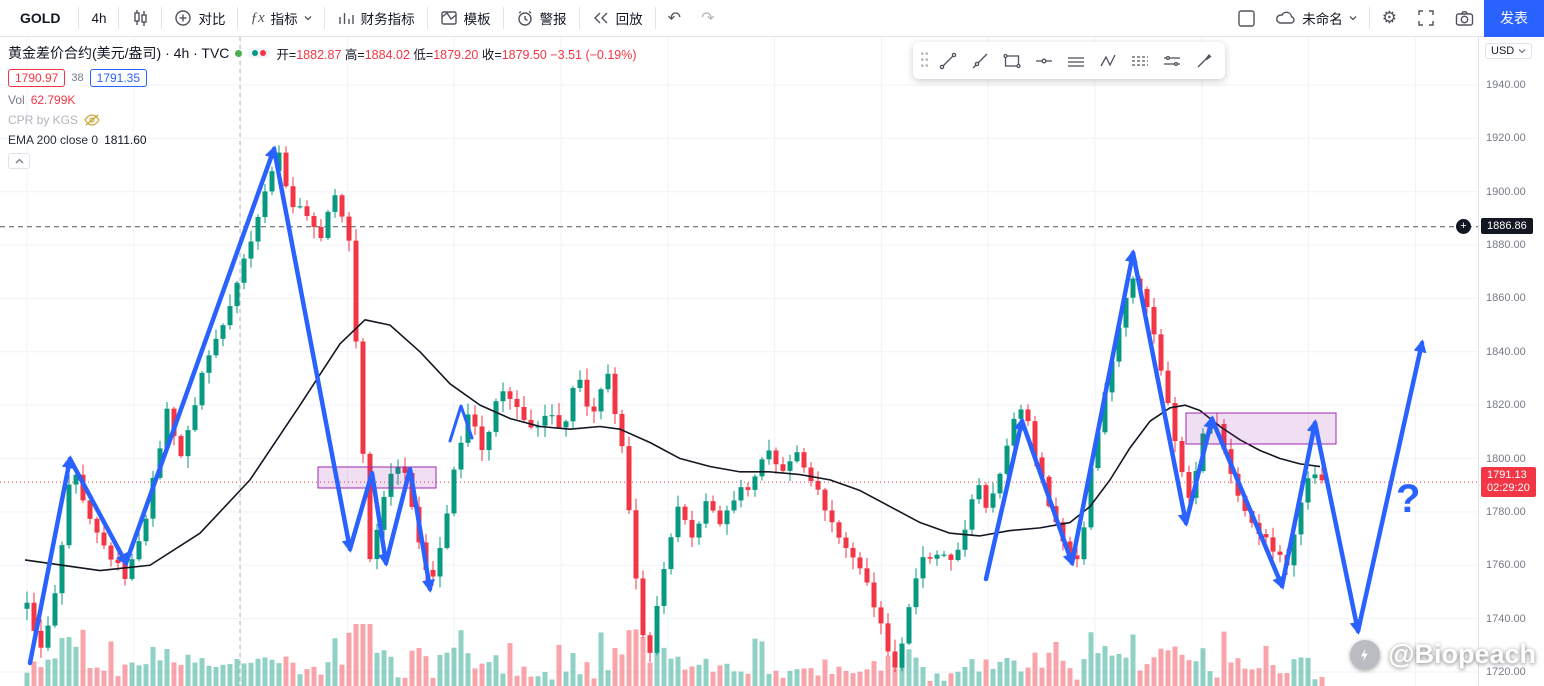 The image size is (1544, 686). I want to click on cloud-icon, so click(1286, 18).